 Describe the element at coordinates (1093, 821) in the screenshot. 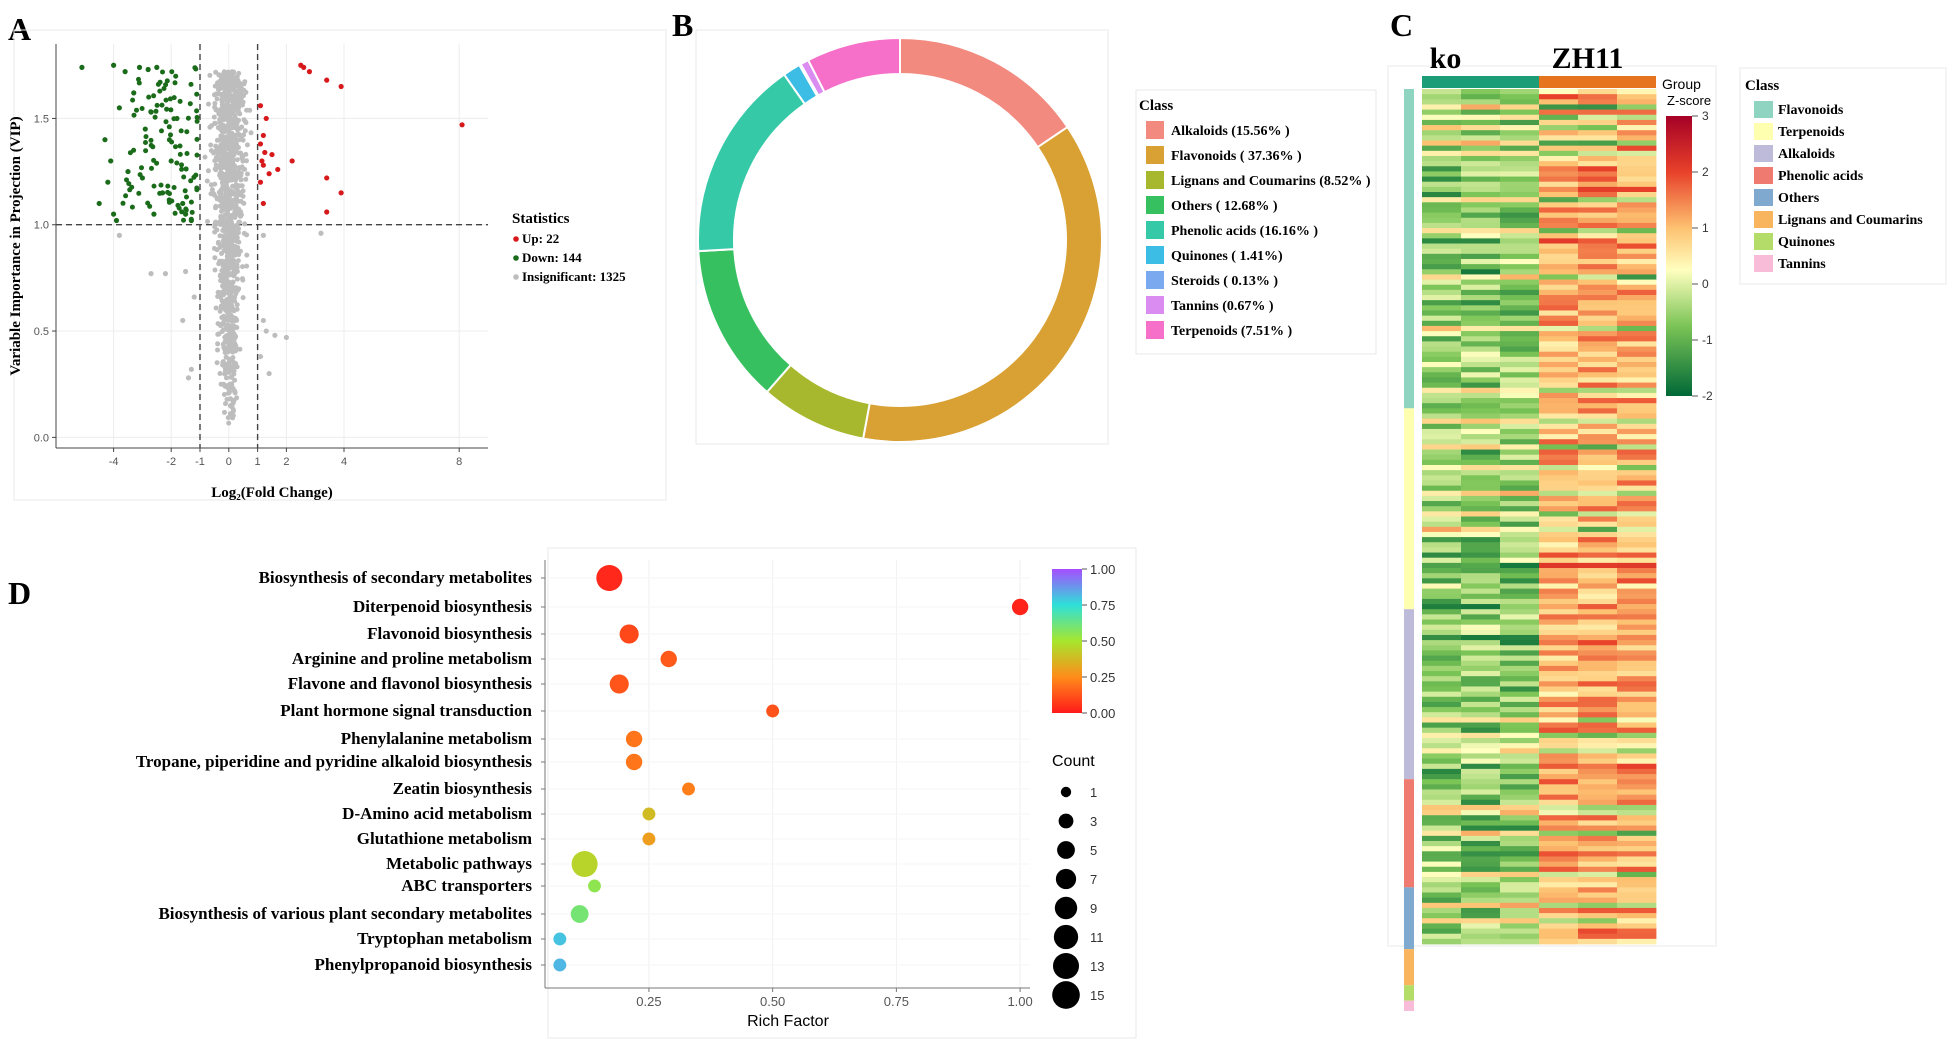

I see `kegg-size-legend-label: 3` at that location.